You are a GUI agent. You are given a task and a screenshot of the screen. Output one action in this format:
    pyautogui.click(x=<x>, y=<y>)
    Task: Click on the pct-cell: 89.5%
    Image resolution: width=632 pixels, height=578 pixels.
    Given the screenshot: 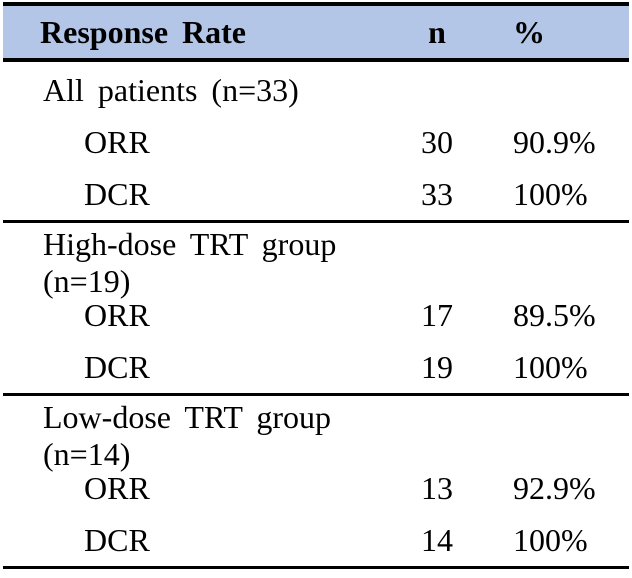 What is the action you would take?
    pyautogui.click(x=554, y=314)
    